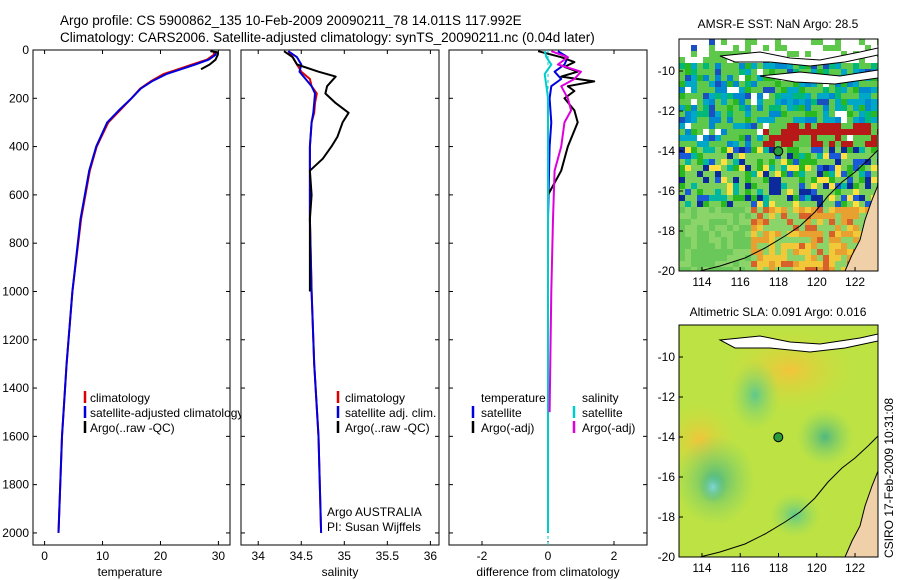  Describe the element at coordinates (345, 556) in the screenshot. I see `salinity-xtick-label: 35` at that location.